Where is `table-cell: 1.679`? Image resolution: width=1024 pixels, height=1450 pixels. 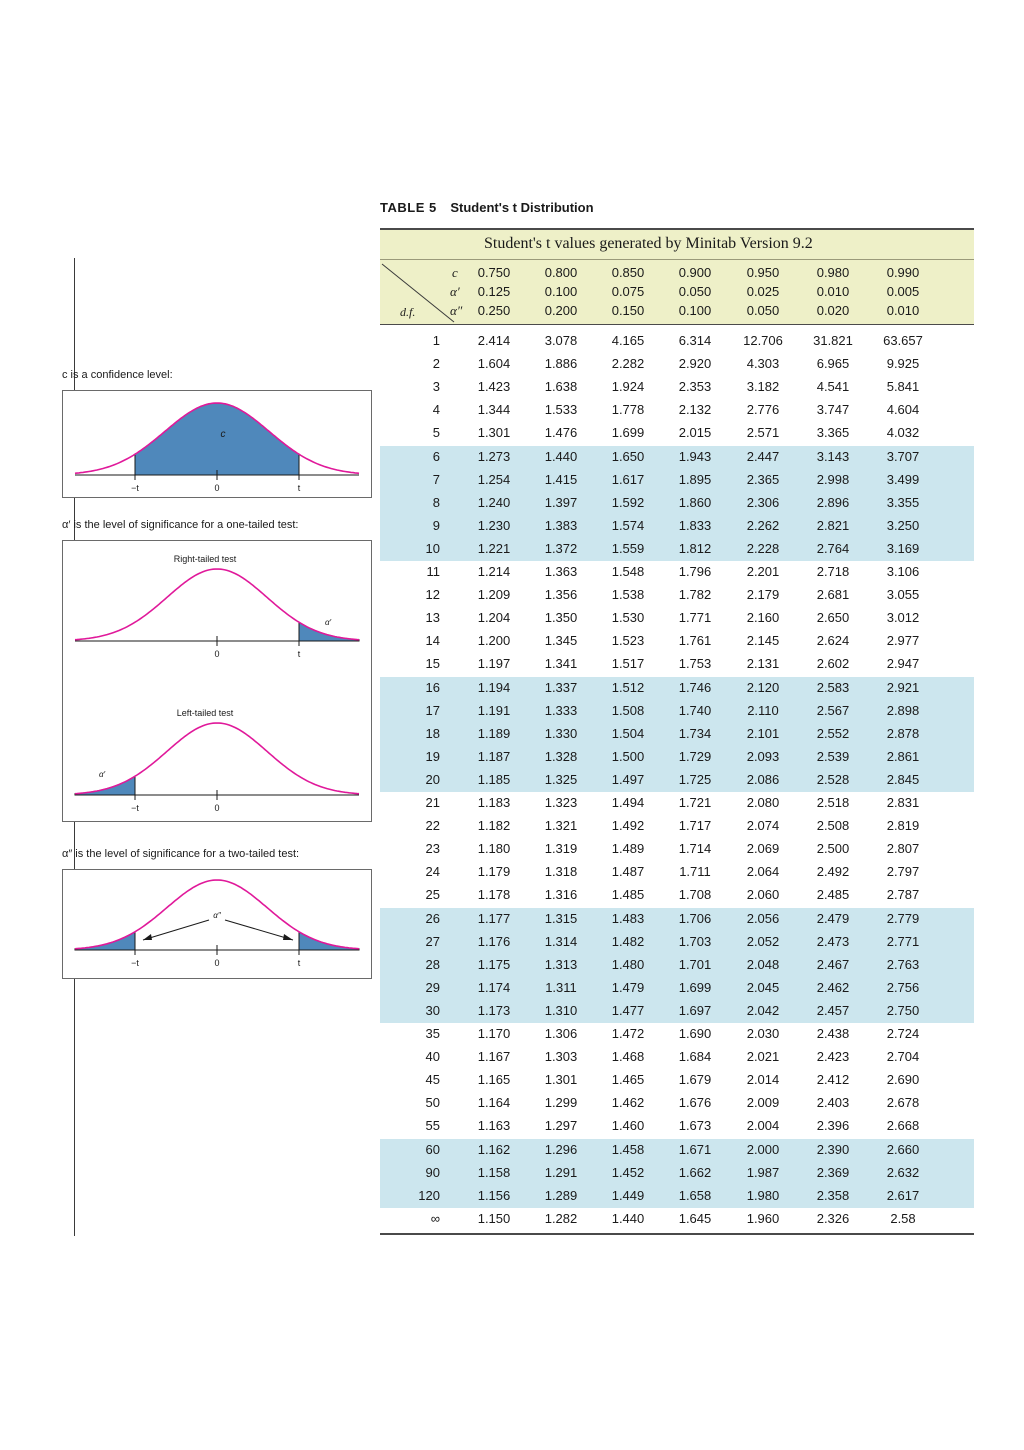 table-cell: 1.679 is located at coordinates (695, 1080).